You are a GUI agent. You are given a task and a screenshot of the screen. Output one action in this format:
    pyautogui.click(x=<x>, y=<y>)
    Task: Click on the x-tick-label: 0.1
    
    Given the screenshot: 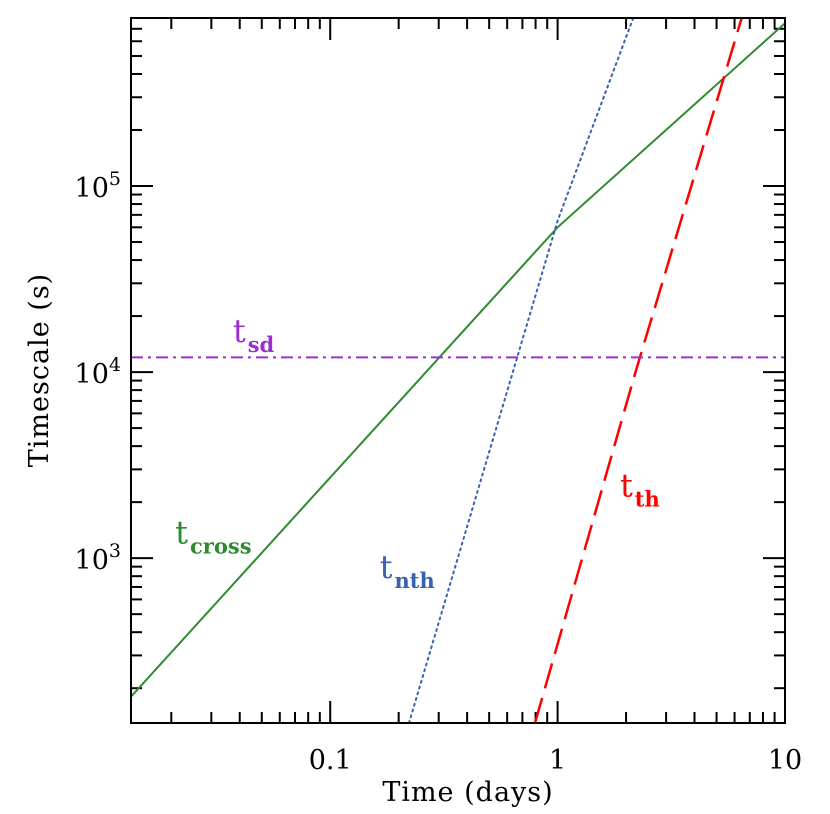 What is the action you would take?
    pyautogui.click(x=330, y=760)
    